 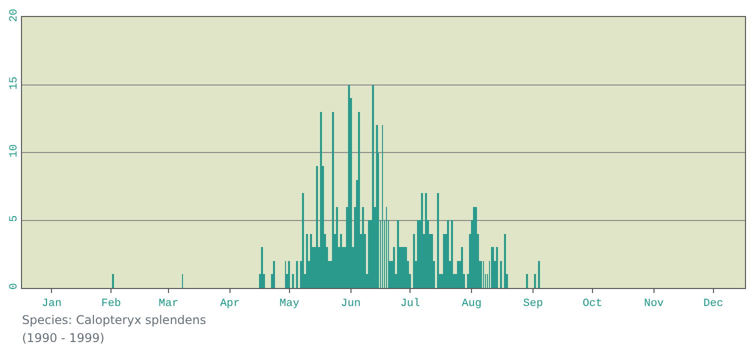 I want to click on x-tick-label: Jan, so click(x=52, y=304).